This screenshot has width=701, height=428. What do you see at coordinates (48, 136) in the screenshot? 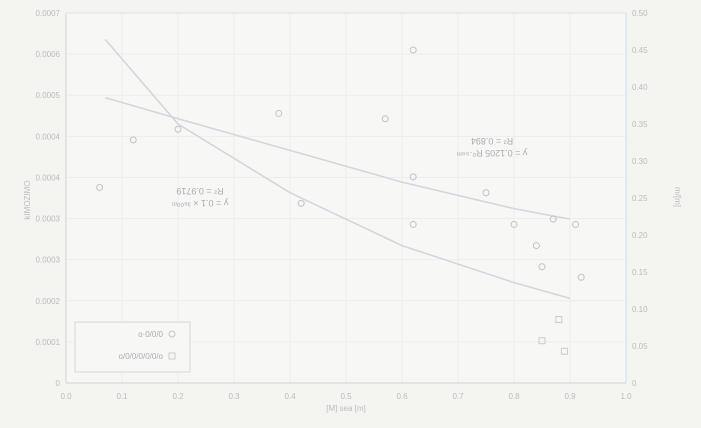
I see `y-left-tick-label-6: 0.0004` at bounding box center [48, 136].